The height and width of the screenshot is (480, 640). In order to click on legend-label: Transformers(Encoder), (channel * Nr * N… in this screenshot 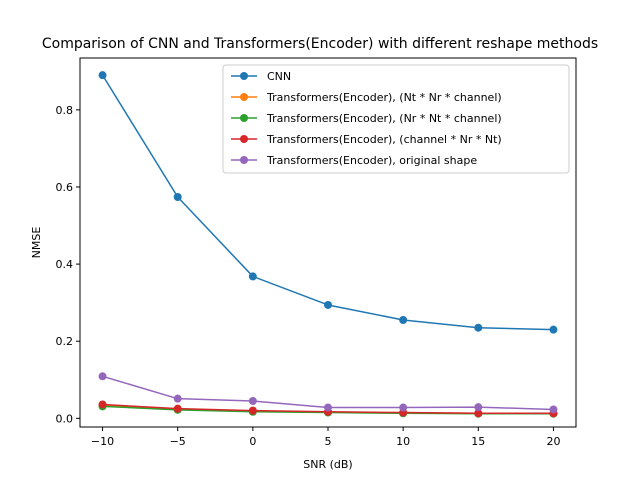, I will do `click(384, 139)`.